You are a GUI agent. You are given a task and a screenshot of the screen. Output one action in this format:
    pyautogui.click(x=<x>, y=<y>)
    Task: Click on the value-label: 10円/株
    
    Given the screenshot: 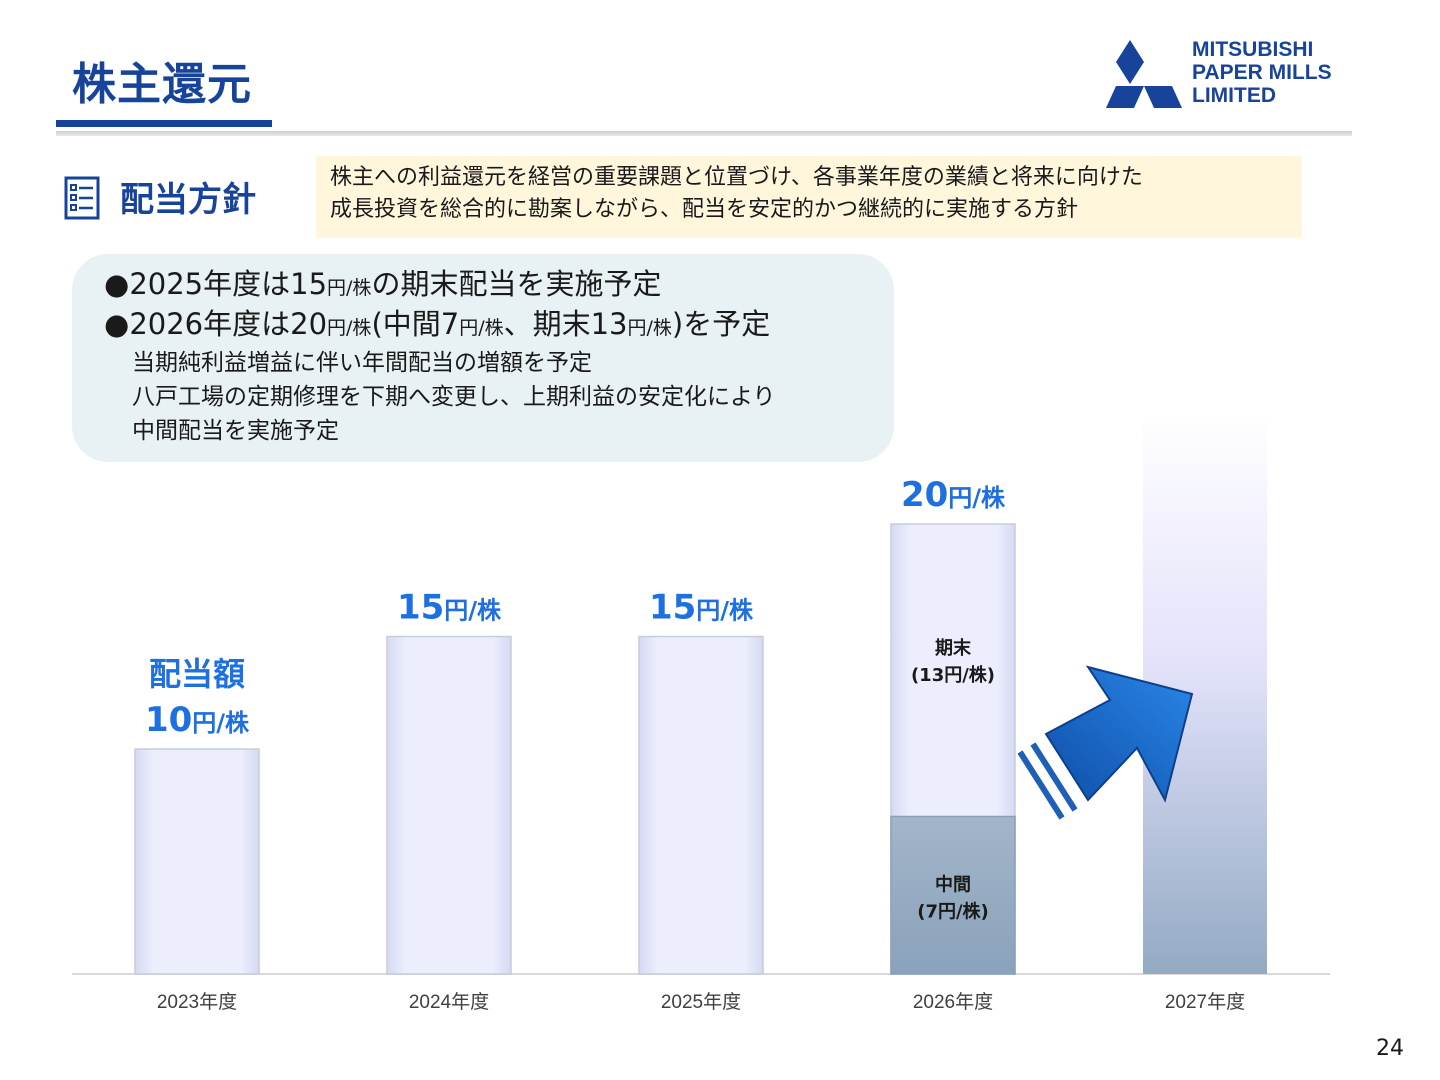 What is the action you would take?
    pyautogui.click(x=197, y=720)
    